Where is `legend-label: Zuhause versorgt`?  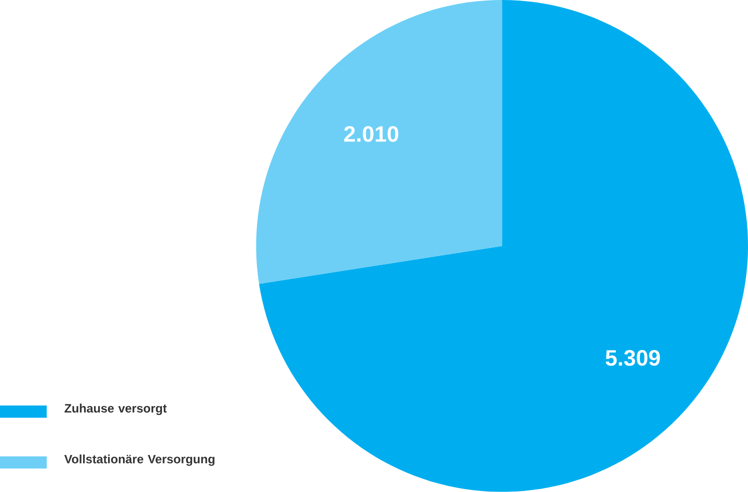
legend-label: Zuhause versorgt is located at coordinates (115, 410).